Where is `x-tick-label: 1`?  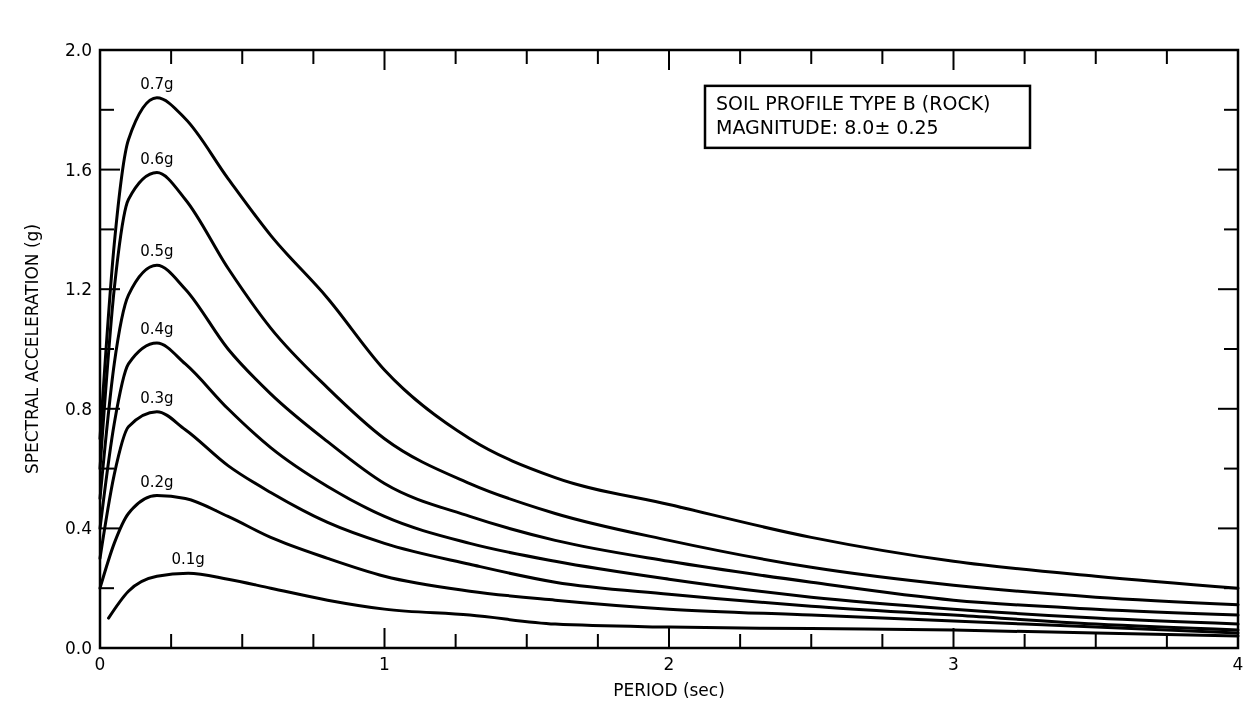
x-tick-label: 1 is located at coordinates (384, 664).